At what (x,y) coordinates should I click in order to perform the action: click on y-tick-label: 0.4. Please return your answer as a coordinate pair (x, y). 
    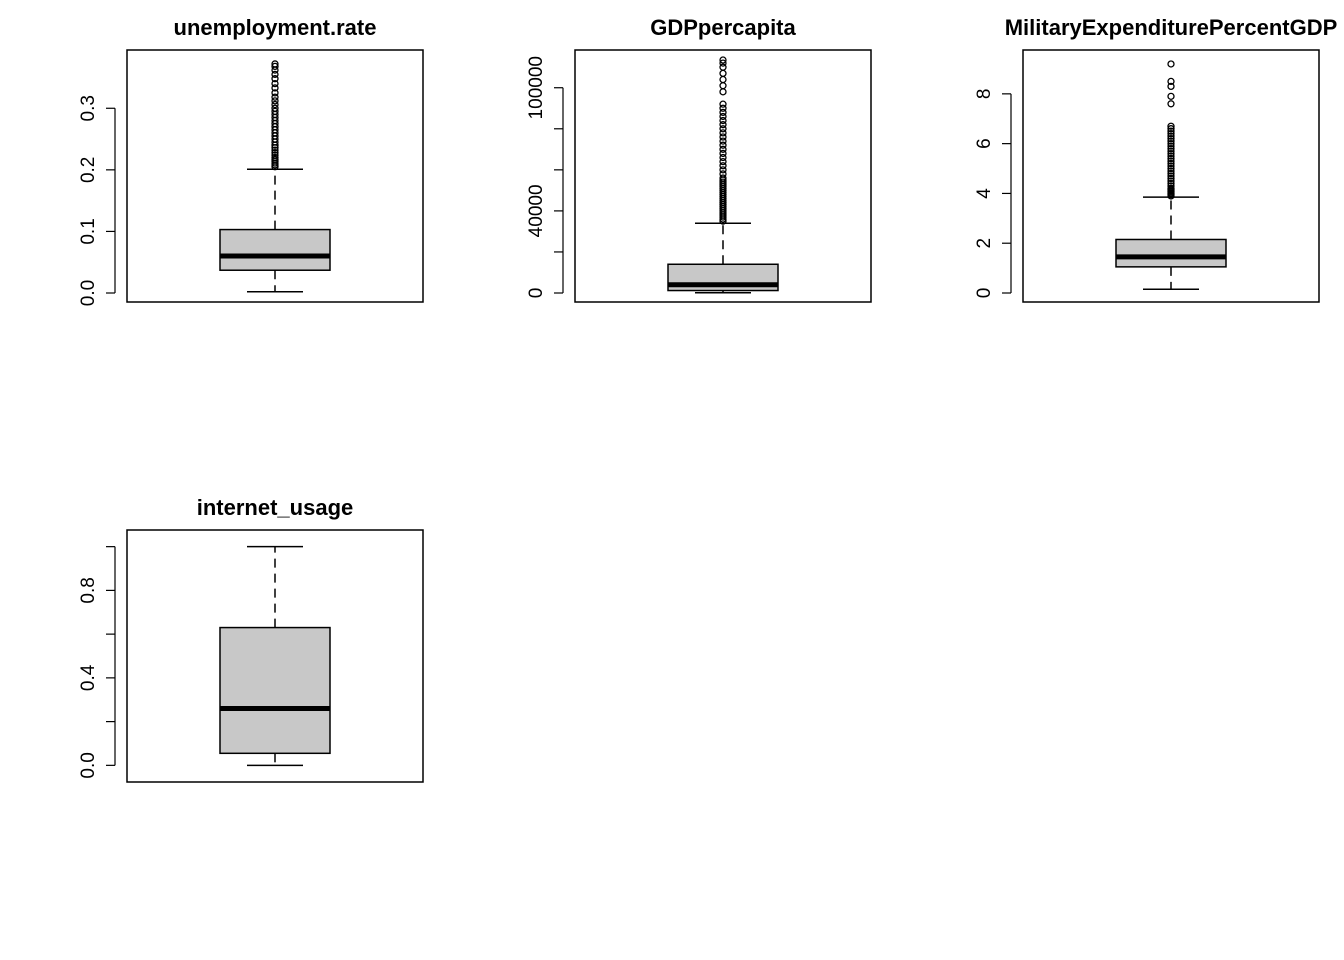
    Looking at the image, I should click on (88, 677).